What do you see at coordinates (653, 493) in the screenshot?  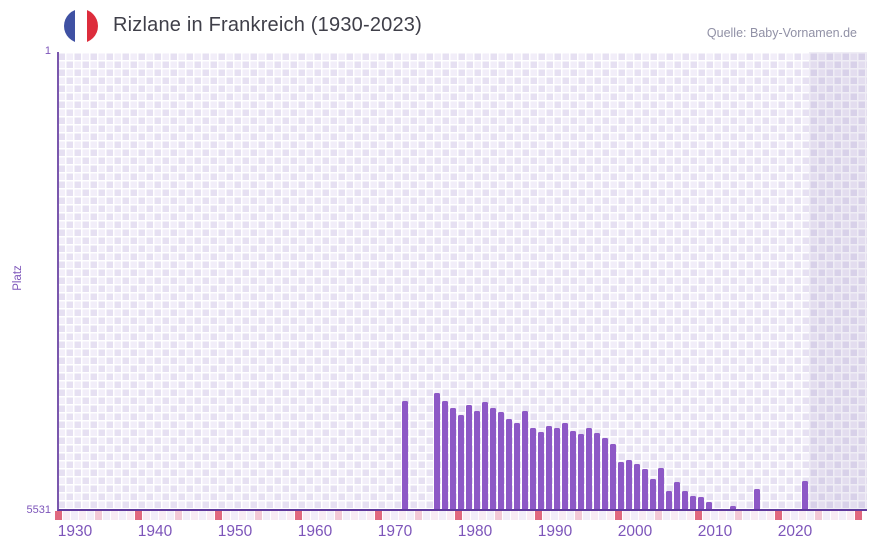 I see `bar-2002` at bounding box center [653, 493].